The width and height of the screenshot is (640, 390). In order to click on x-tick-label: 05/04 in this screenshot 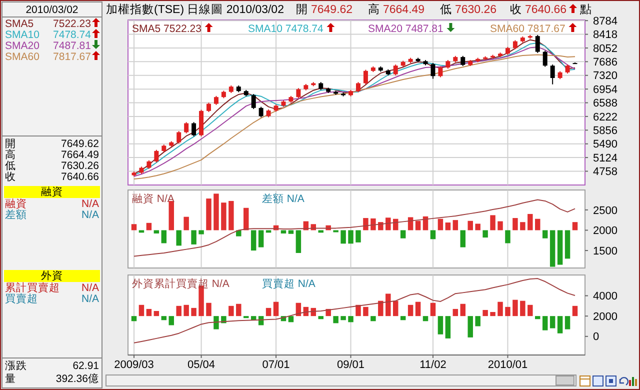, I will do `click(202, 365)`.